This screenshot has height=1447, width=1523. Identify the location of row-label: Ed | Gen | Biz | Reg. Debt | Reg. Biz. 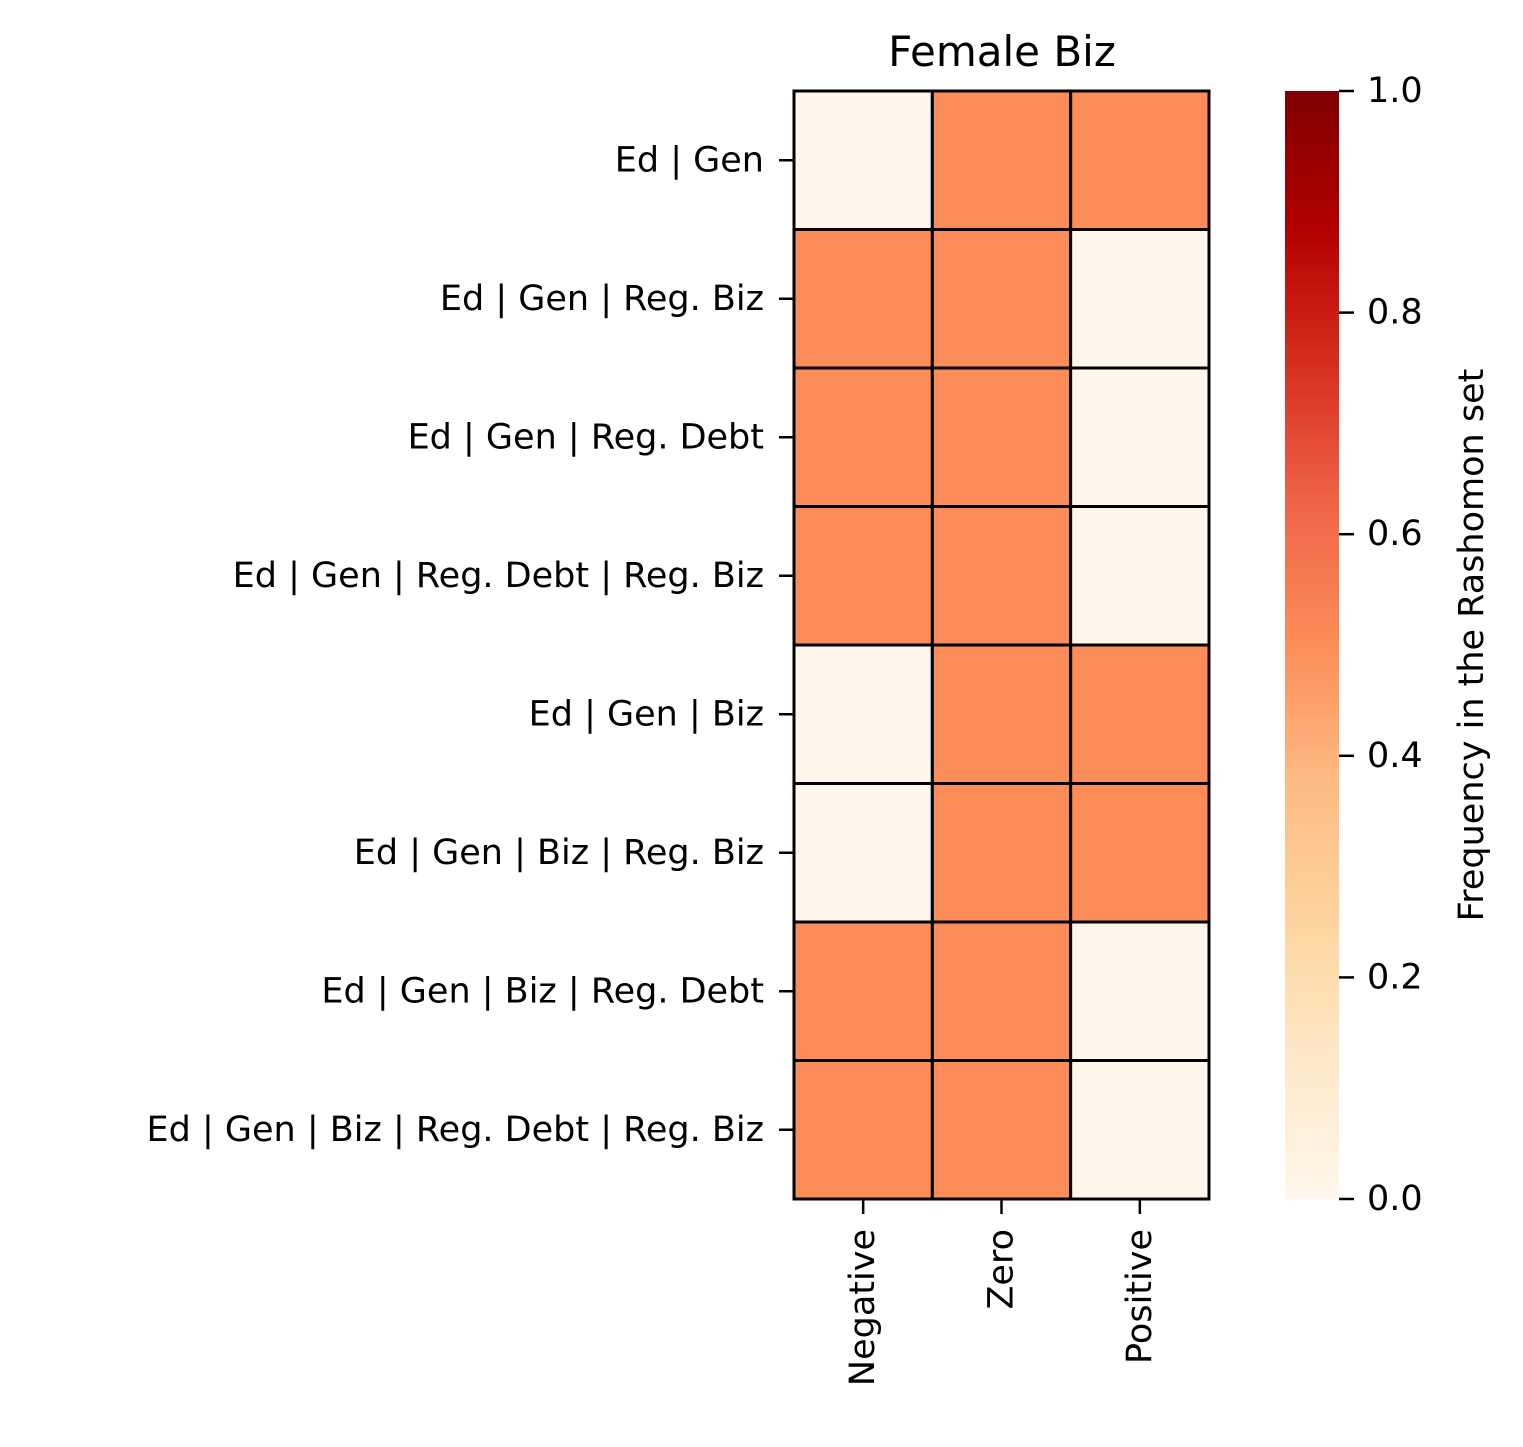
(455, 1130).